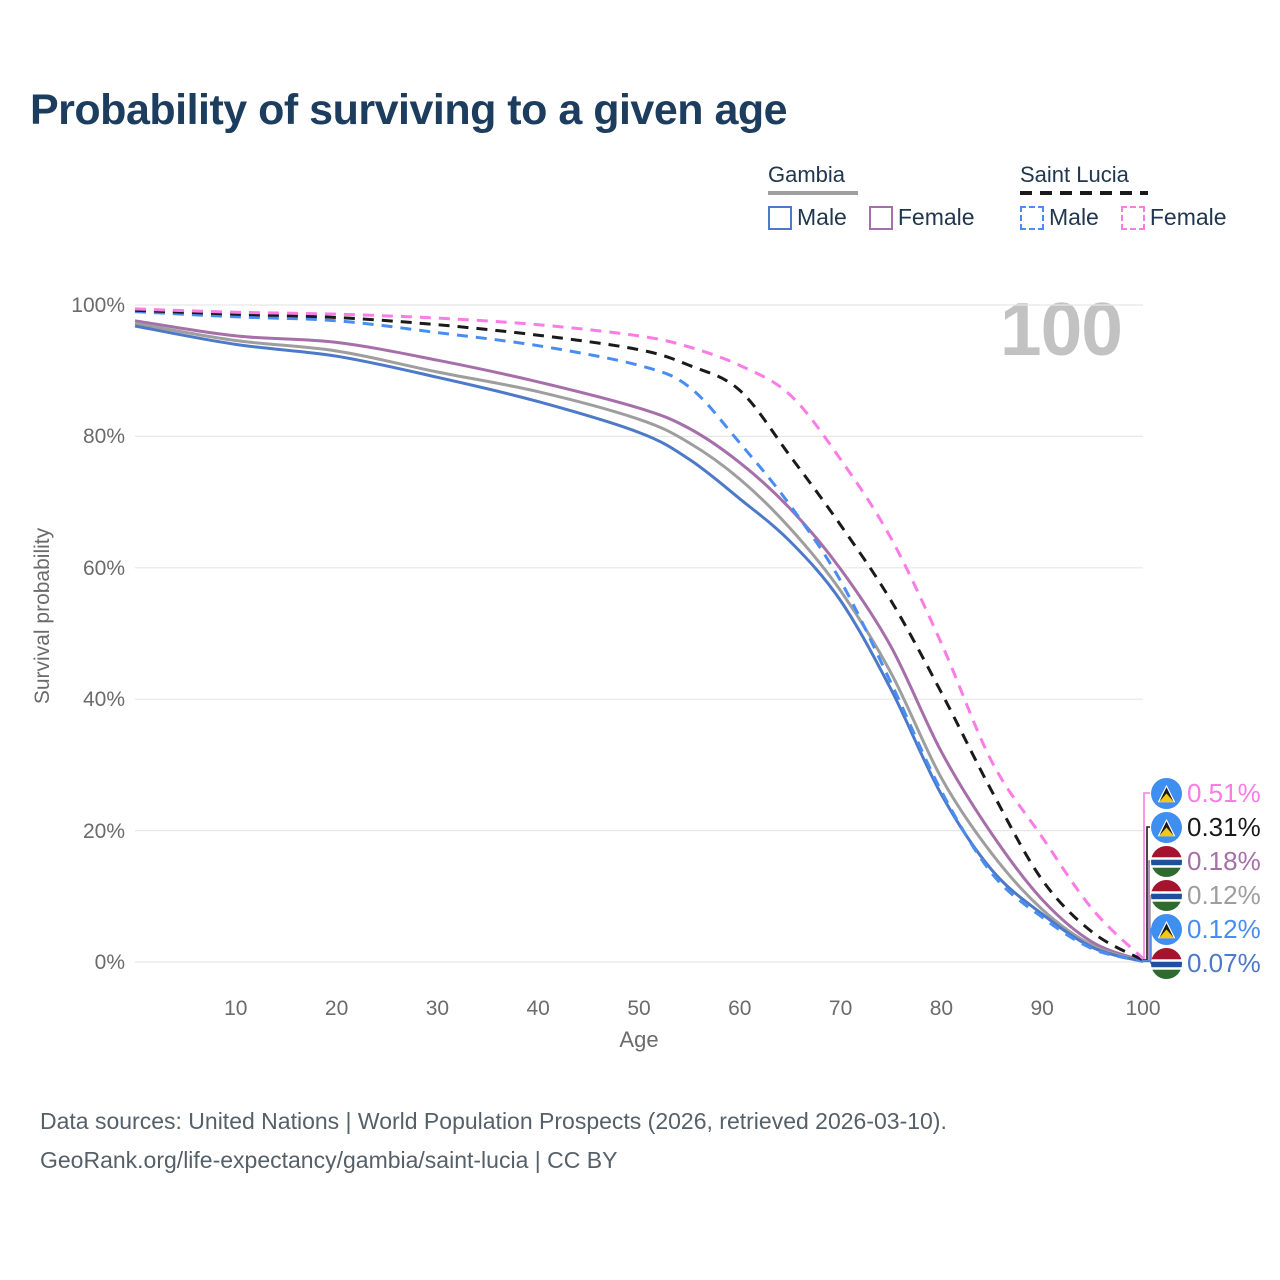 This screenshot has height=1280, width=1280. What do you see at coordinates (103, 437) in the screenshot?
I see `y-tick-label: 80%` at bounding box center [103, 437].